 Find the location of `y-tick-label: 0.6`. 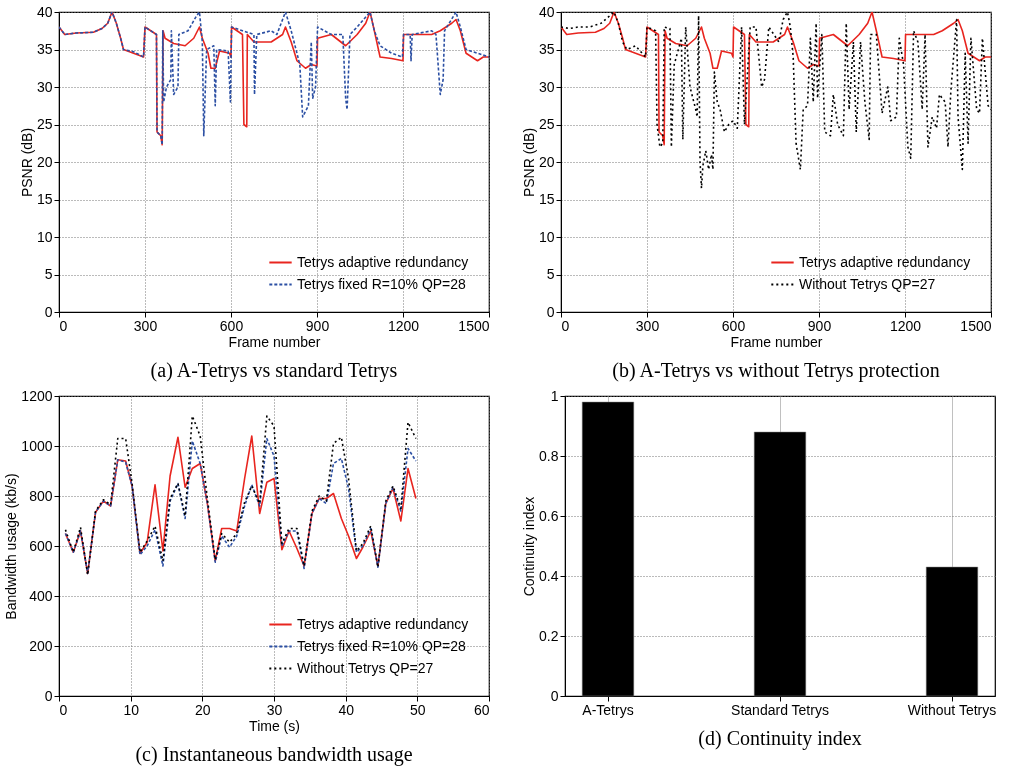

y-tick-label: 0.6 is located at coordinates (549, 515).